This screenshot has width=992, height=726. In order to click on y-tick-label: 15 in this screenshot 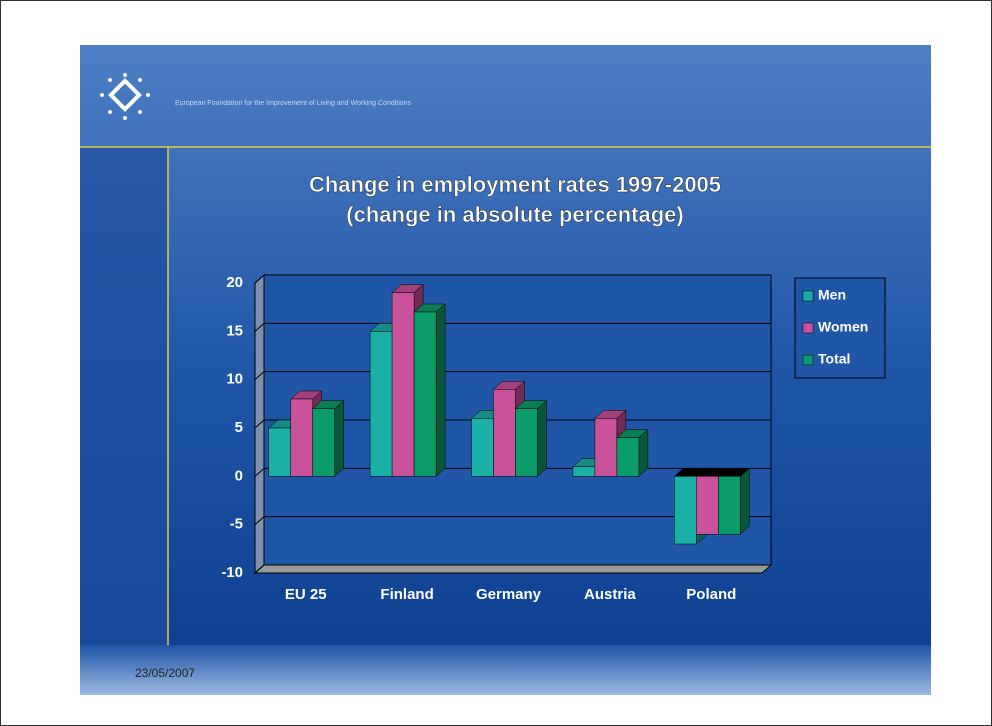, I will do `click(234, 330)`.